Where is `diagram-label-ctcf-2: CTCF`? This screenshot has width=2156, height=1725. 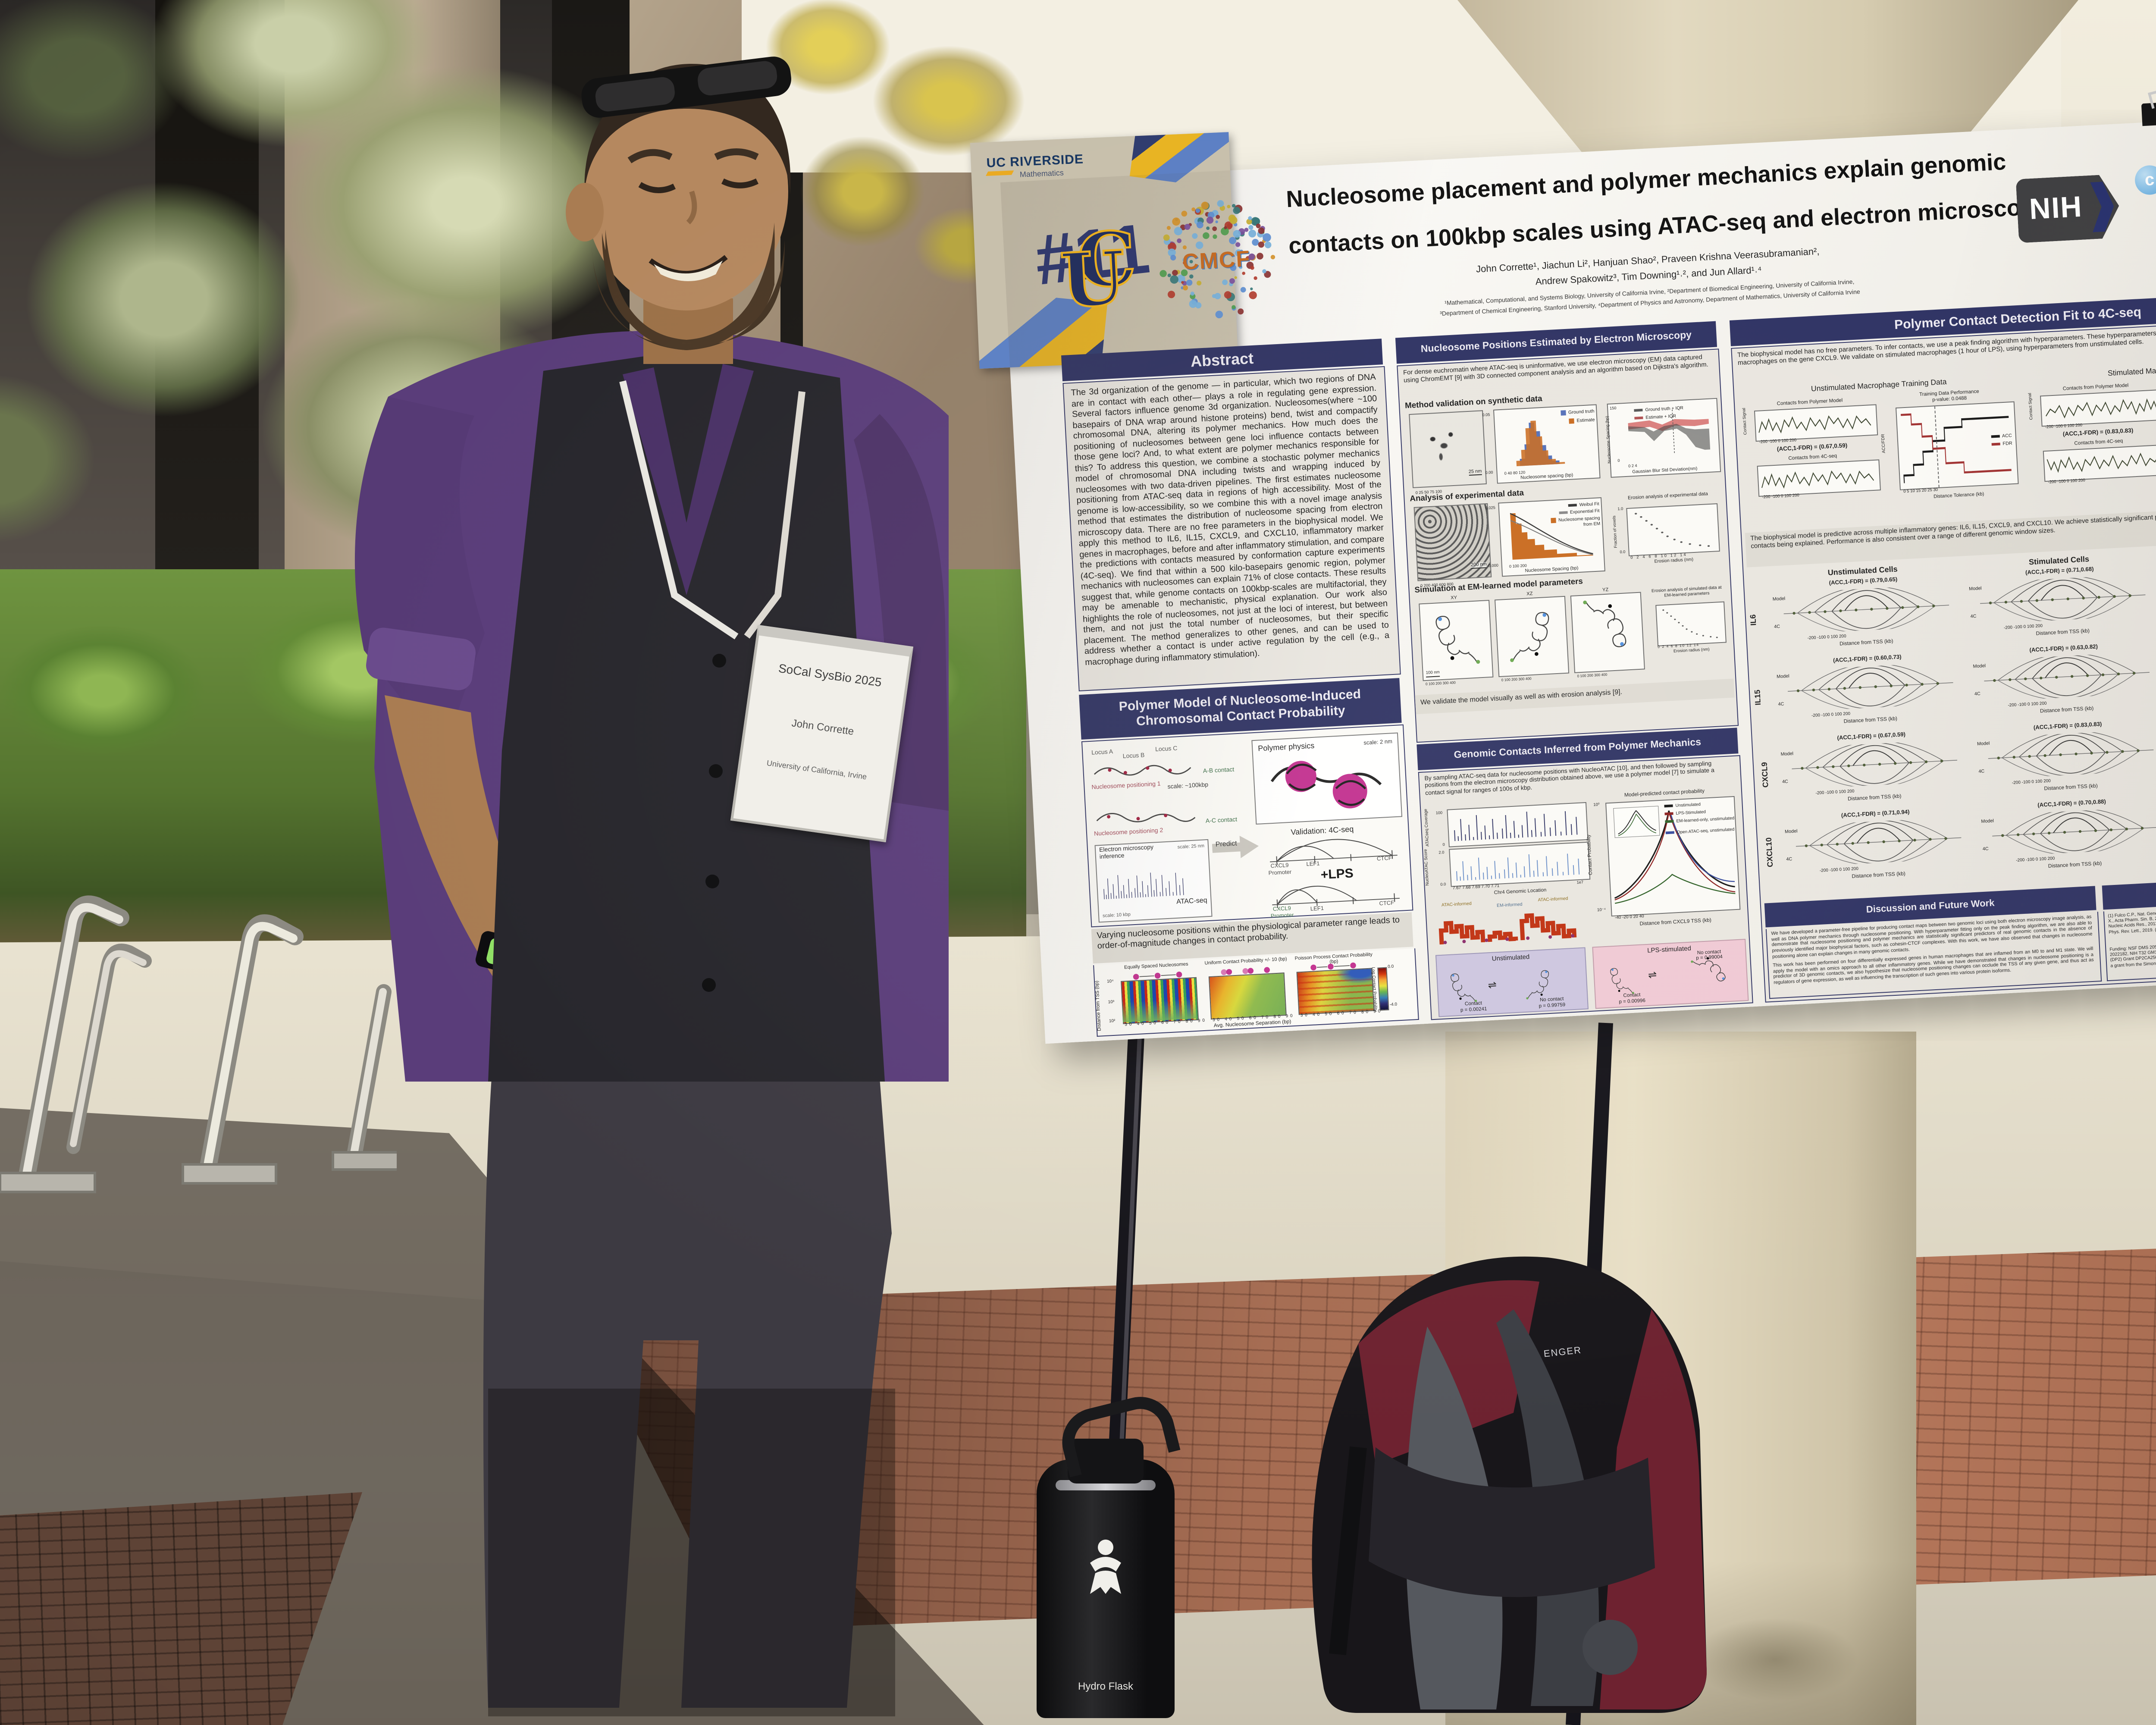
diagram-label-ctcf-2: CTCF is located at coordinates (1387, 904).